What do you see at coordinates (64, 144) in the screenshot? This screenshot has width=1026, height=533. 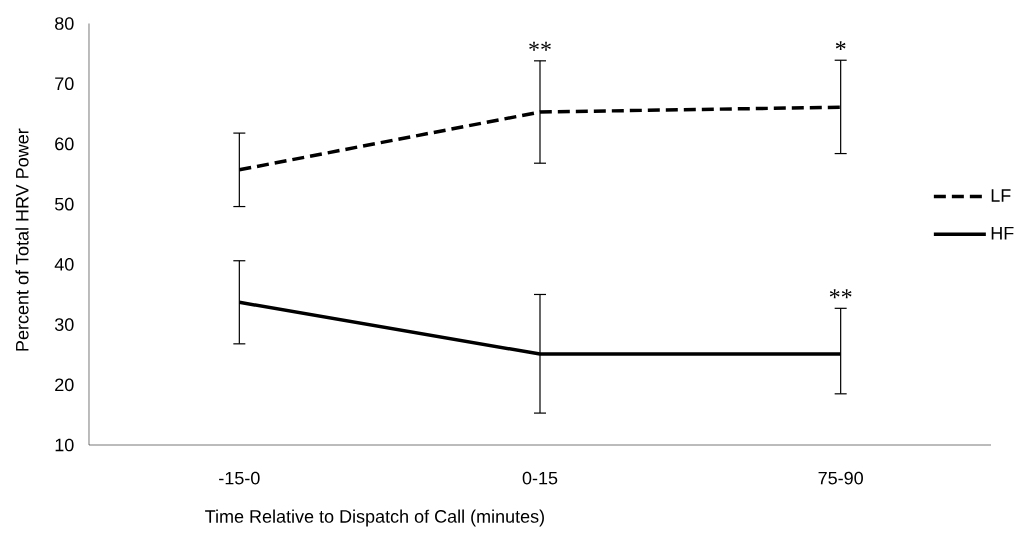 I see `y-tick-label: 60` at bounding box center [64, 144].